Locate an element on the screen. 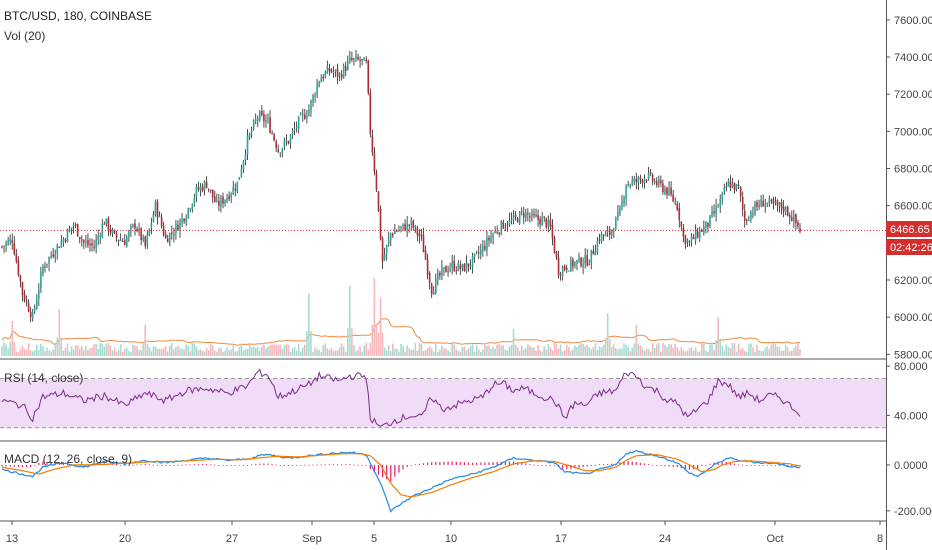 The width and height of the screenshot is (932, 550). price-tick-label: 5800.00 is located at coordinates (913, 355).